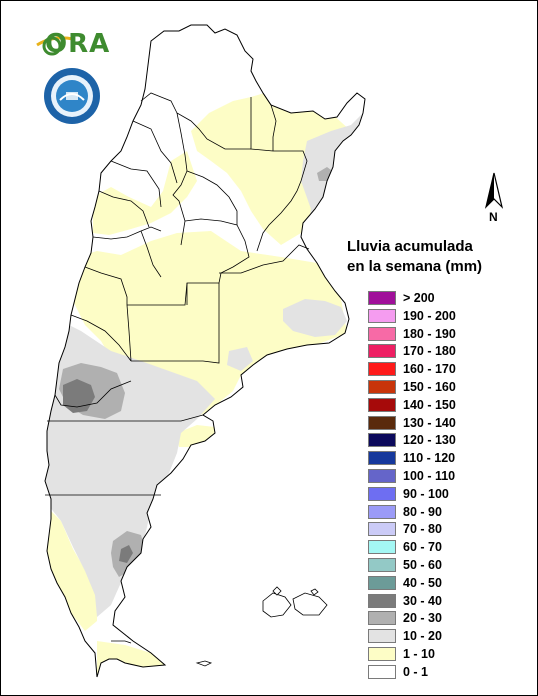  I want to click on zone-1-10-nw, so click(145, 193).